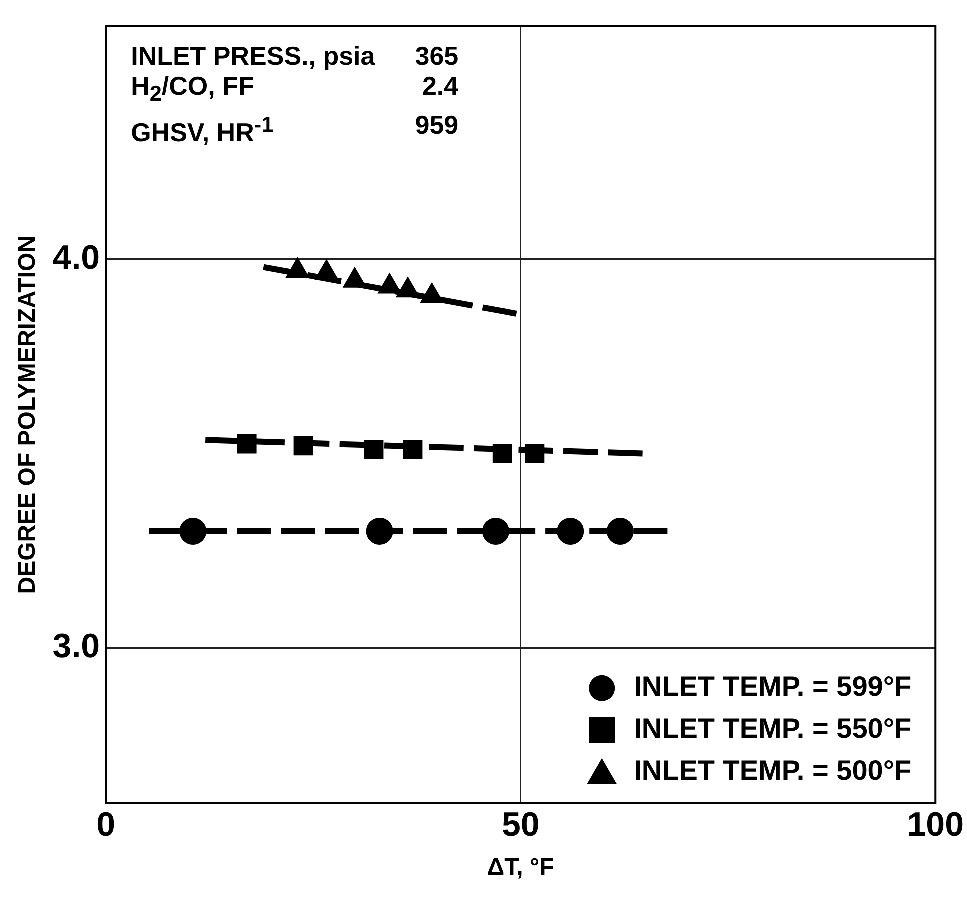  I want to click on x-tick-label: 100, so click(935, 825).